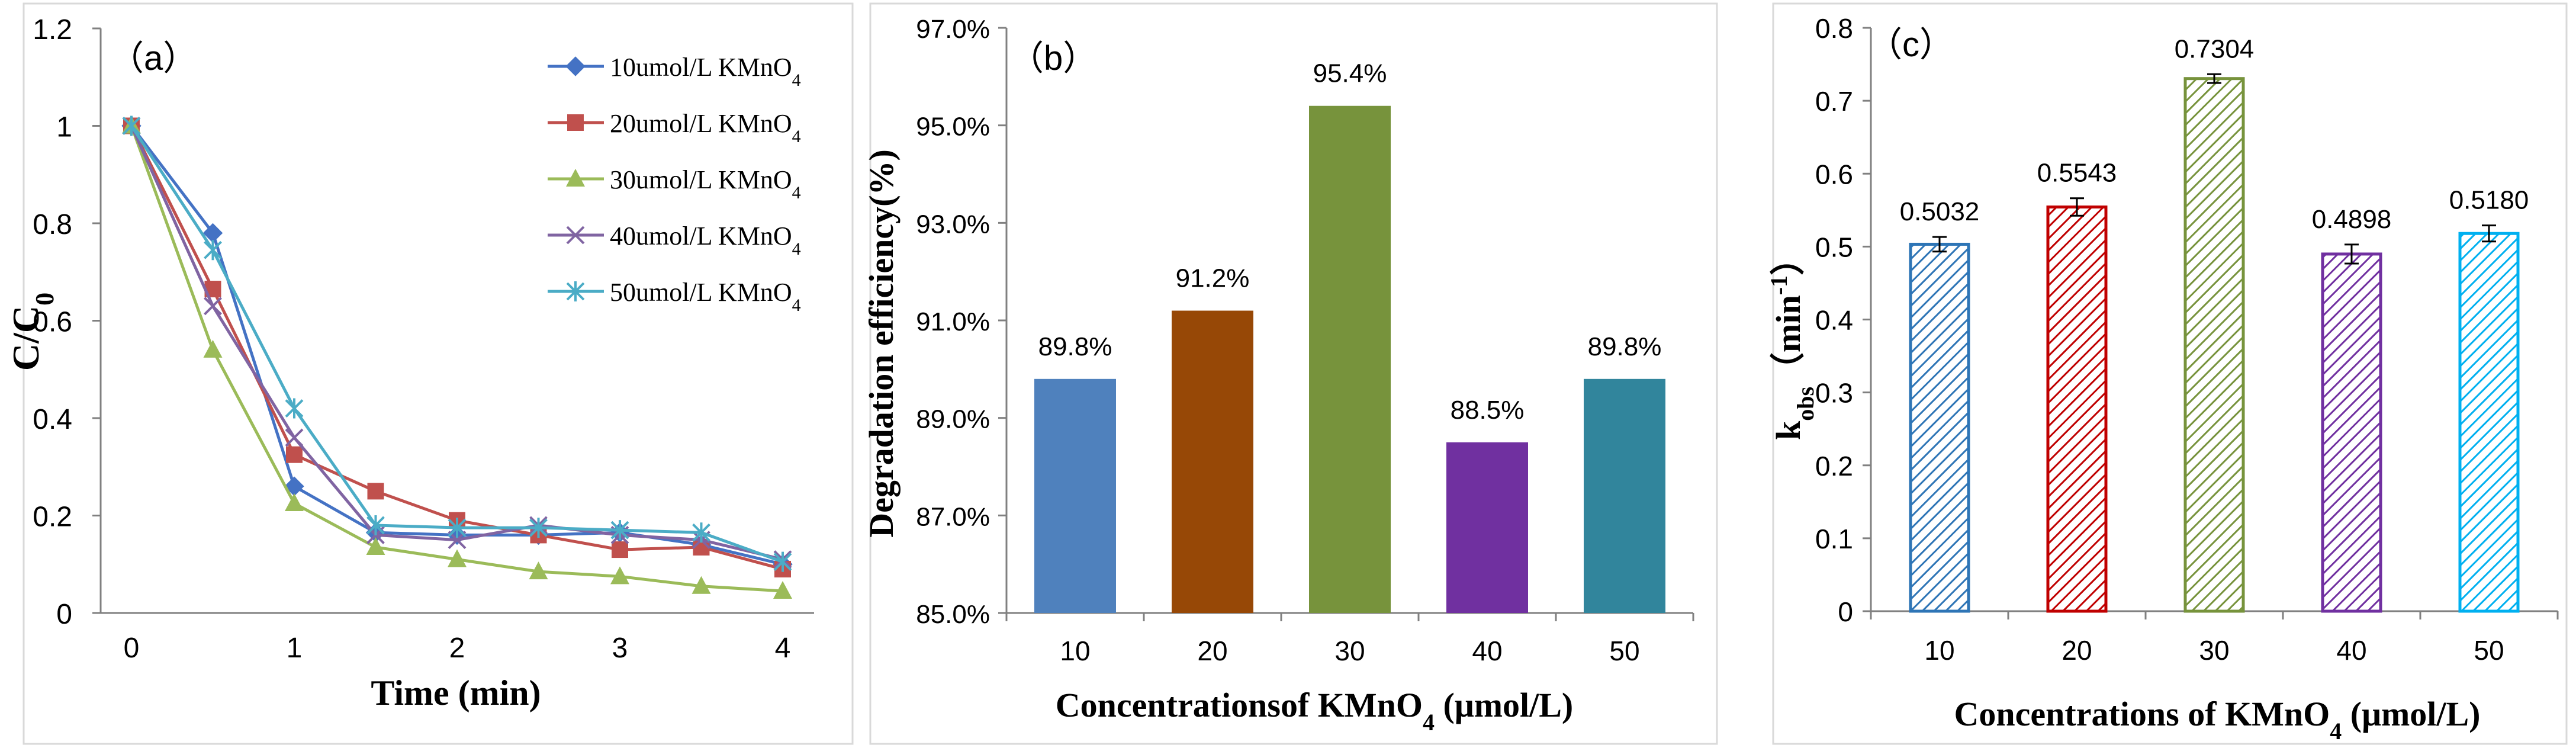 The image size is (2576, 748). I want to click on panel-c-y-axis-title: kobs（min-1）, so click(1792, 340).